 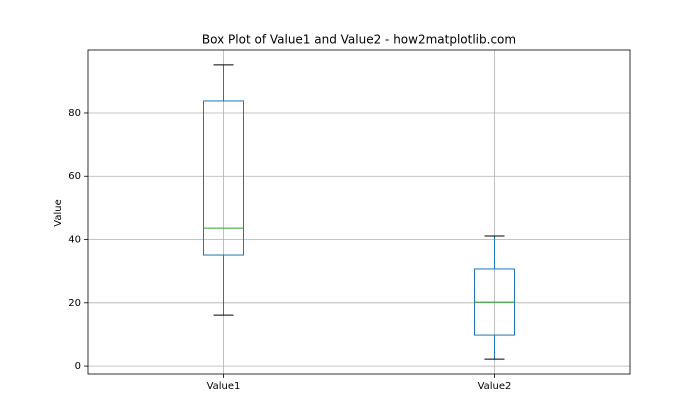 I want to click on y-tick-label: 0, so click(x=78, y=366).